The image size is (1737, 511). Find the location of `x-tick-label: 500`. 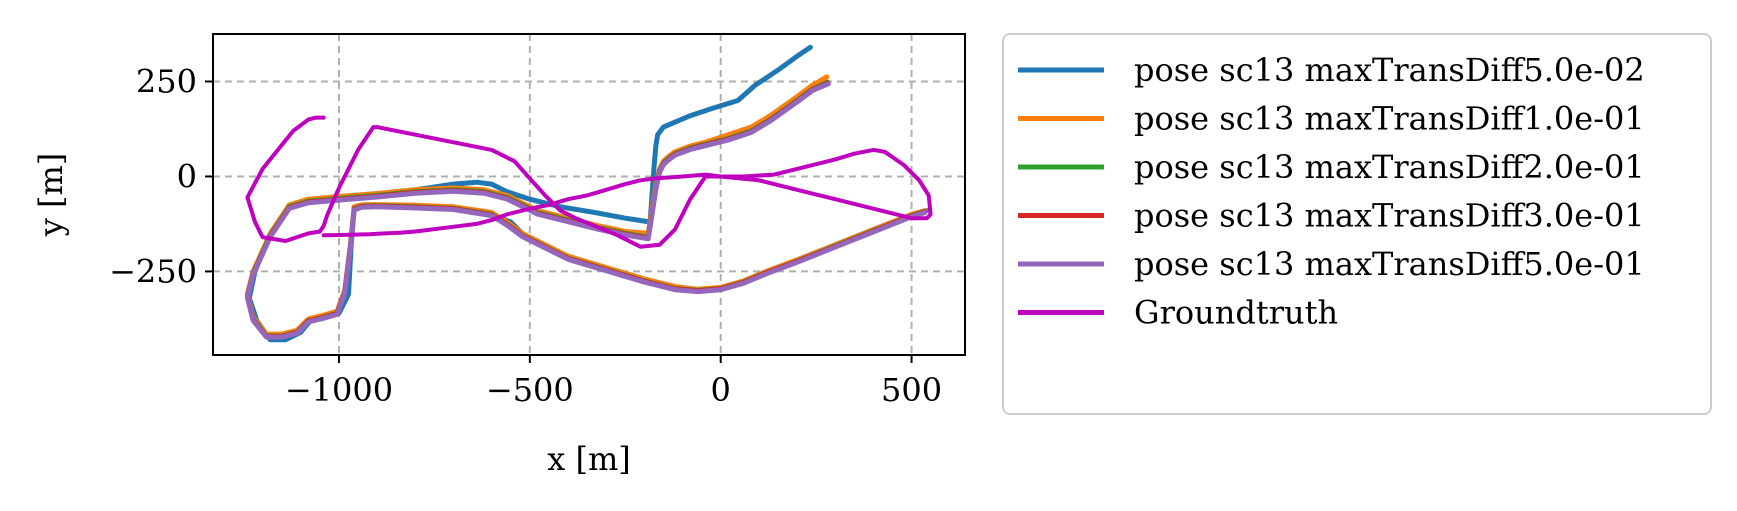

x-tick-label: 500 is located at coordinates (911, 390).